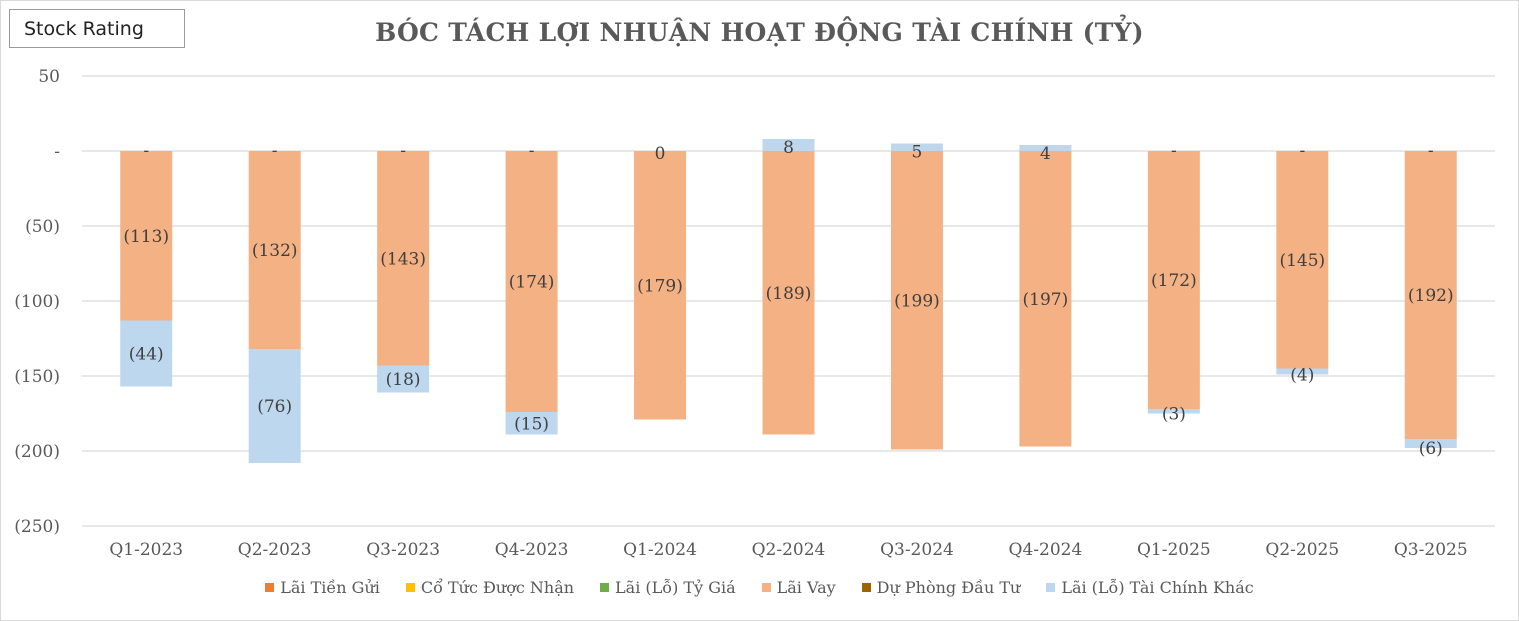 The width and height of the screenshot is (1519, 621). I want to click on data-label-lai-vay: (192), so click(1431, 296).